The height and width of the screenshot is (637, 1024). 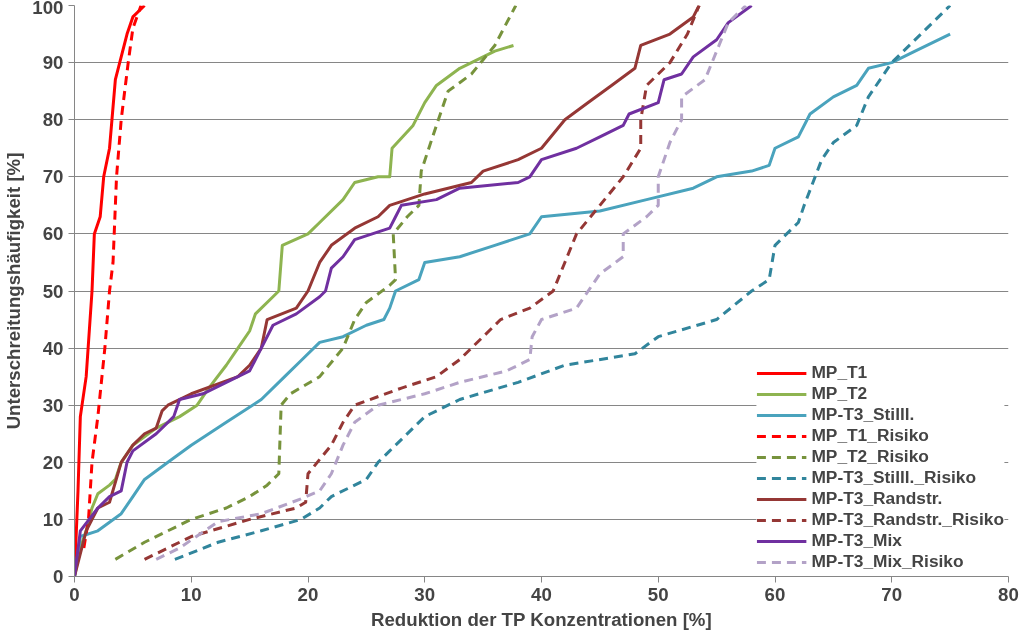 What do you see at coordinates (775, 594) in the screenshot?
I see `x-tick-label: 60` at bounding box center [775, 594].